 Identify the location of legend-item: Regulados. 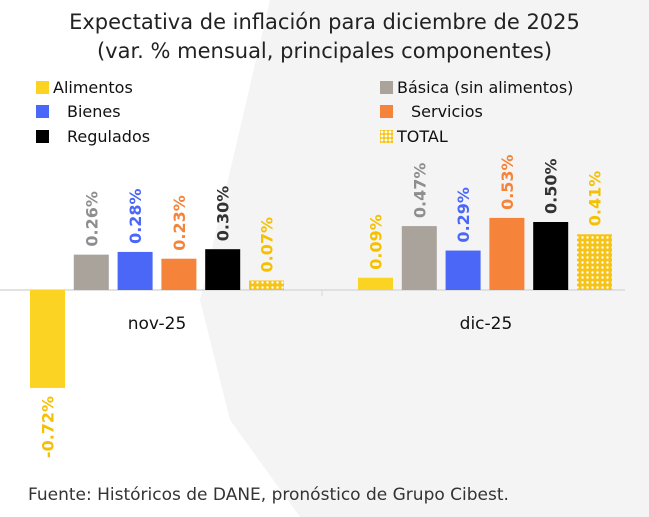
(93, 136).